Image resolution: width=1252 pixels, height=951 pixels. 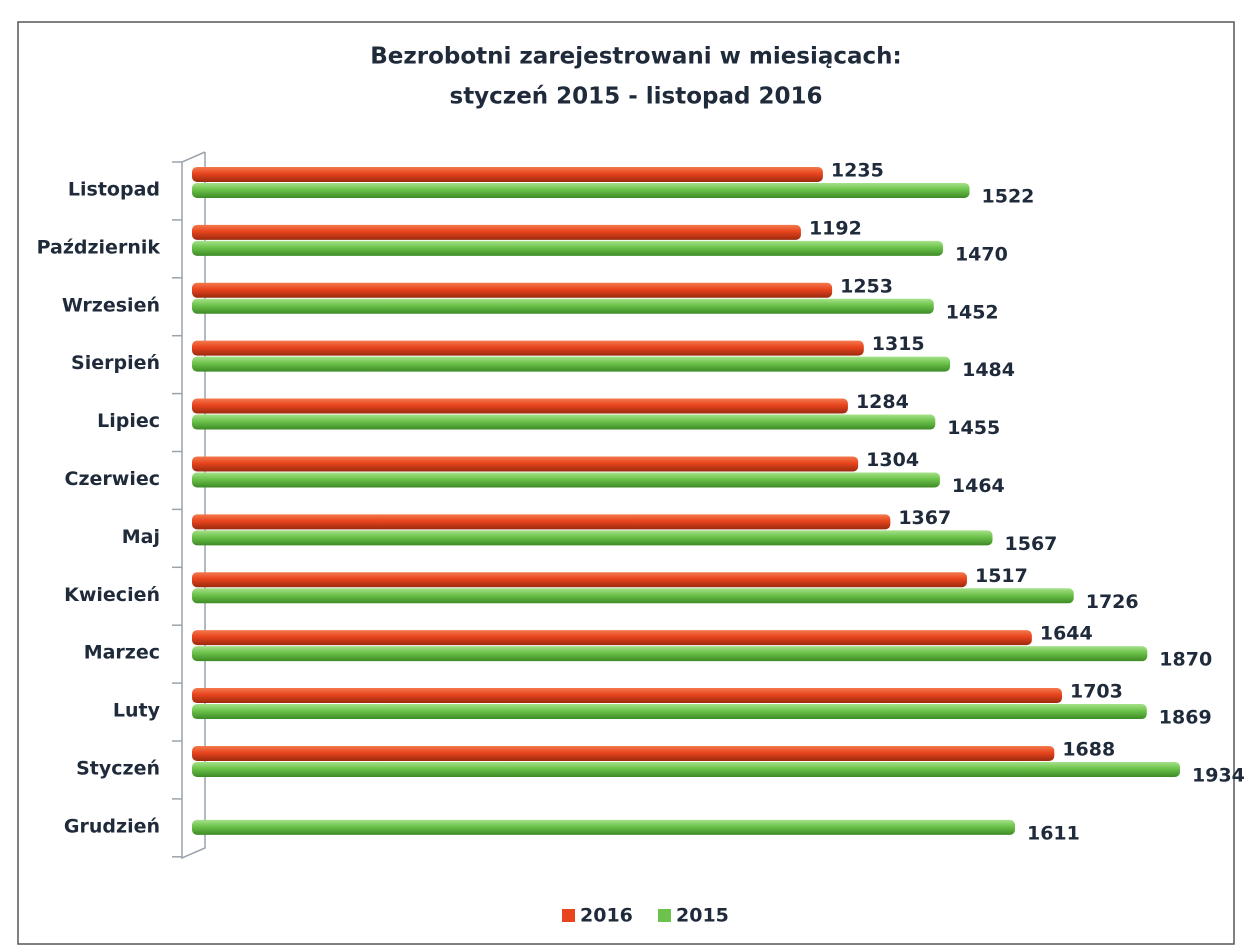 What do you see at coordinates (988, 370) in the screenshot?
I see `data-label: 1484` at bounding box center [988, 370].